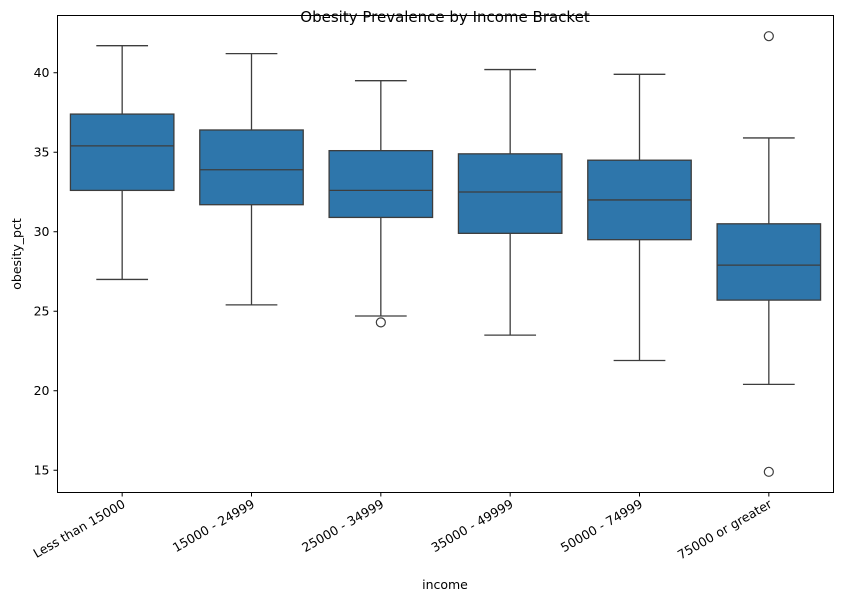  What do you see at coordinates (46, 271) in the screenshot?
I see `y-axis: 15 20 25 30 35 40` at bounding box center [46, 271].